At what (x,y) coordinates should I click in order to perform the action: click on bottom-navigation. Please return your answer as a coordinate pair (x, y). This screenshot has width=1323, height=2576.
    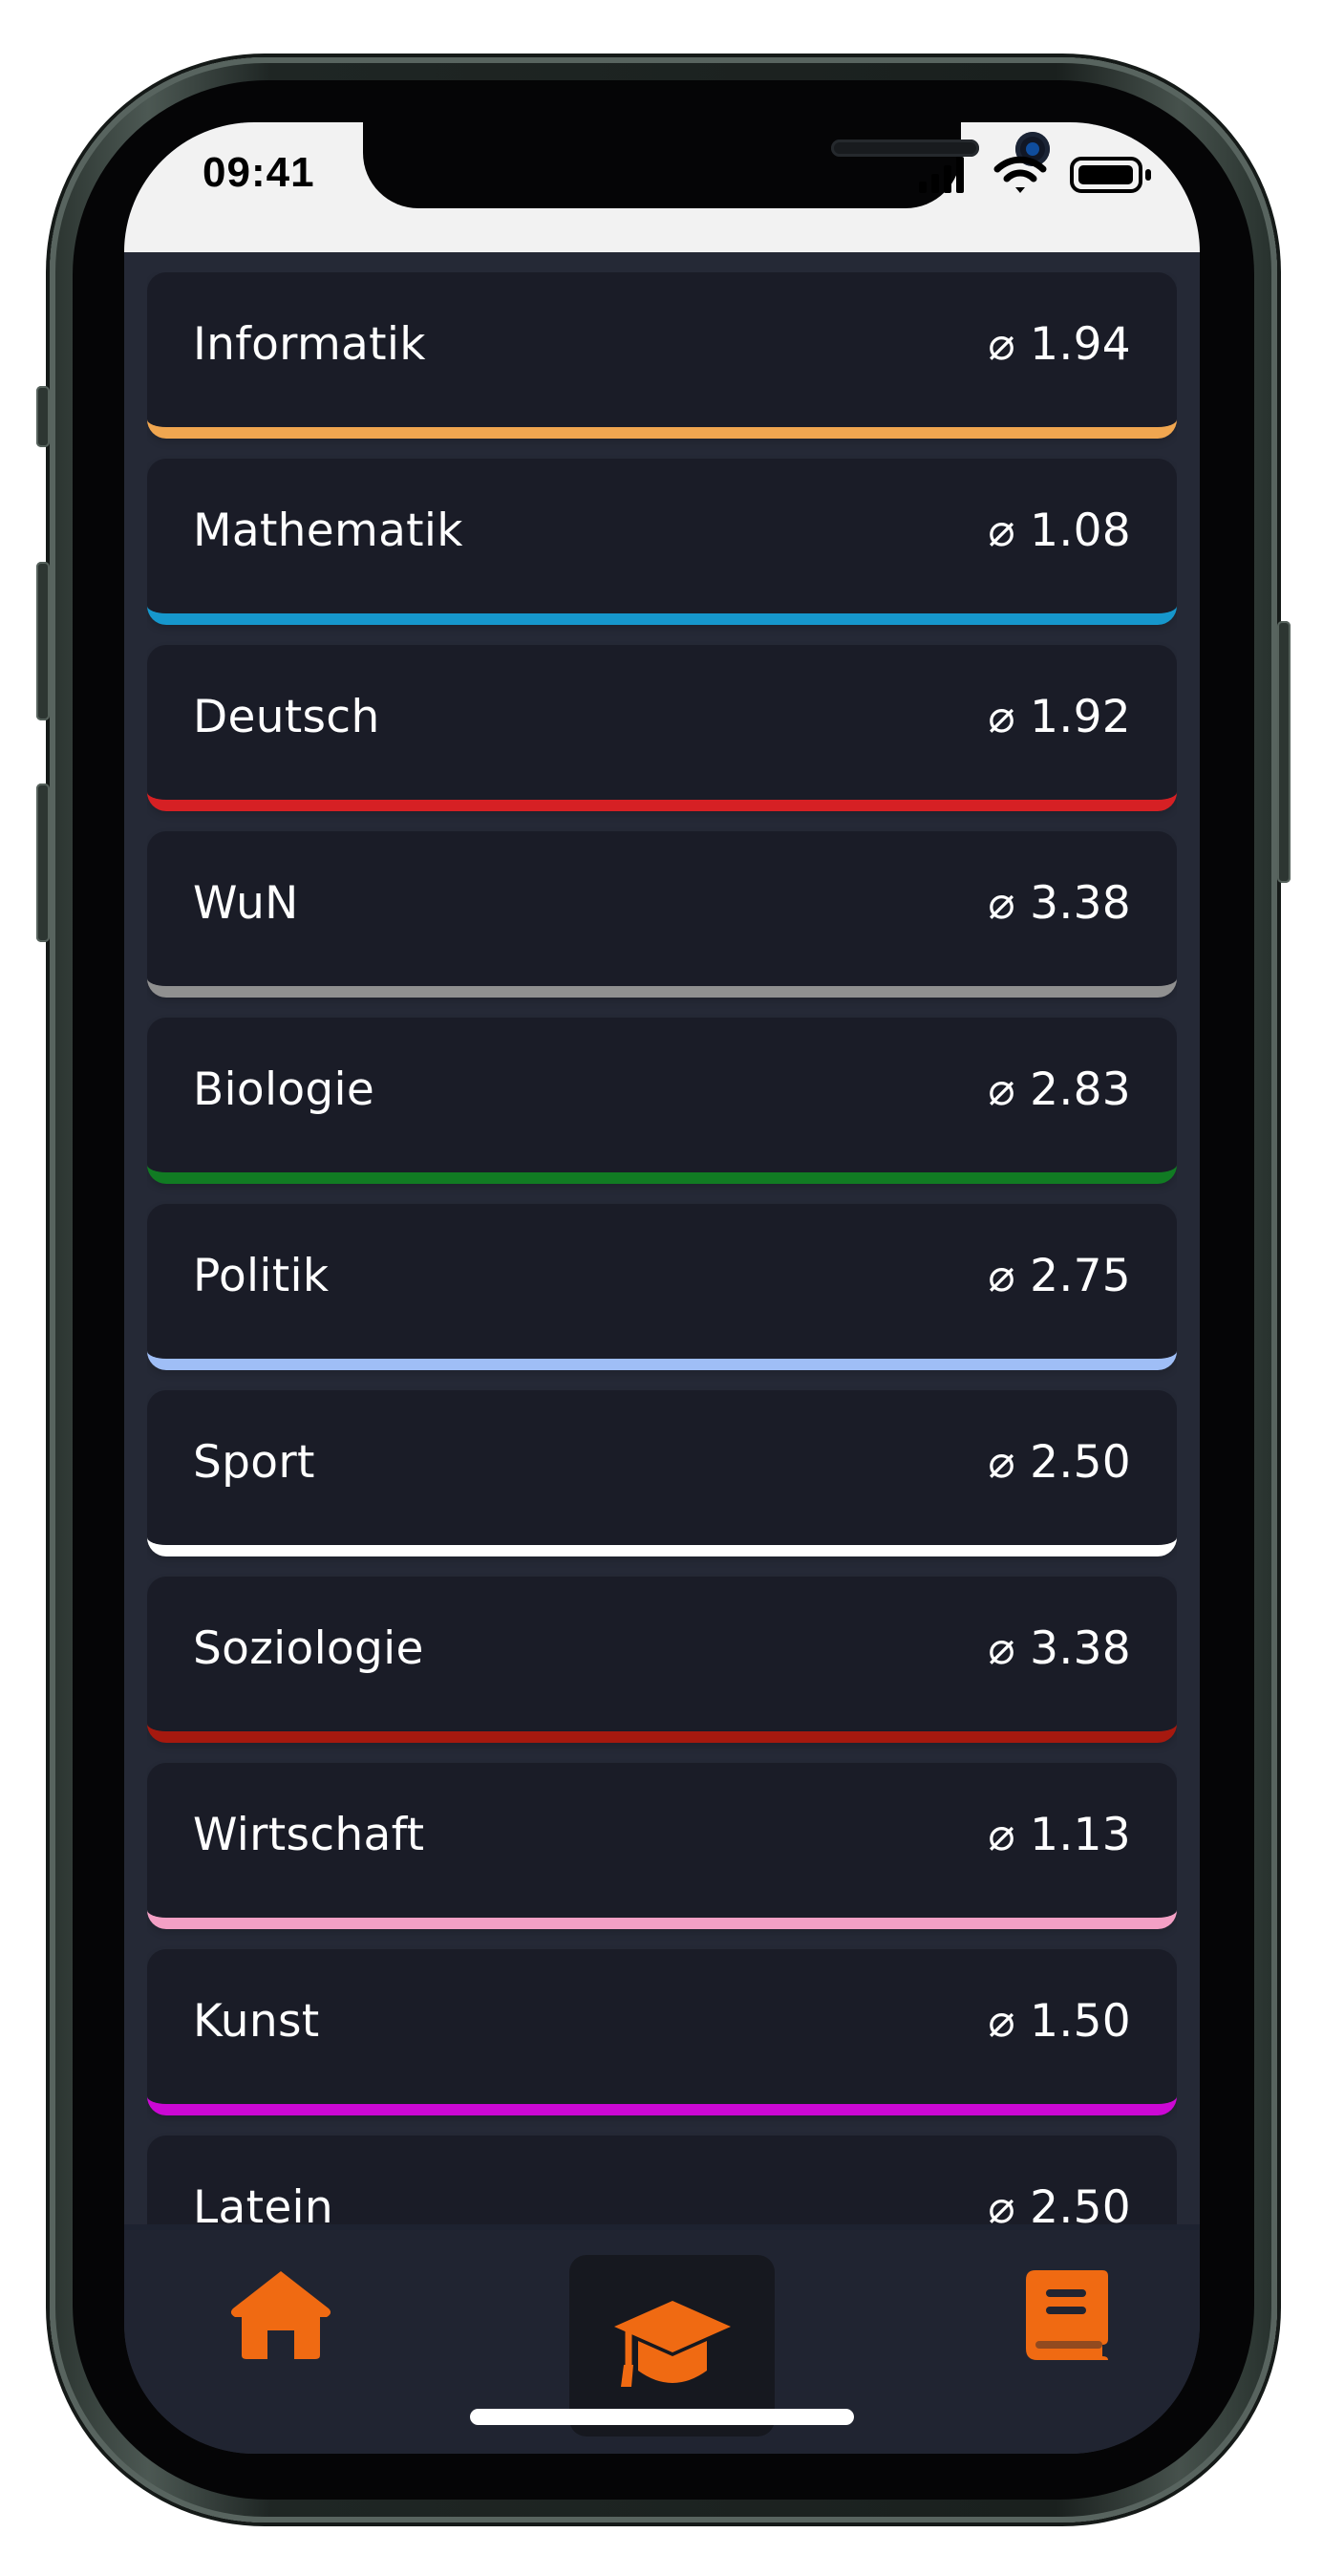
    Looking at the image, I should click on (662, 2339).